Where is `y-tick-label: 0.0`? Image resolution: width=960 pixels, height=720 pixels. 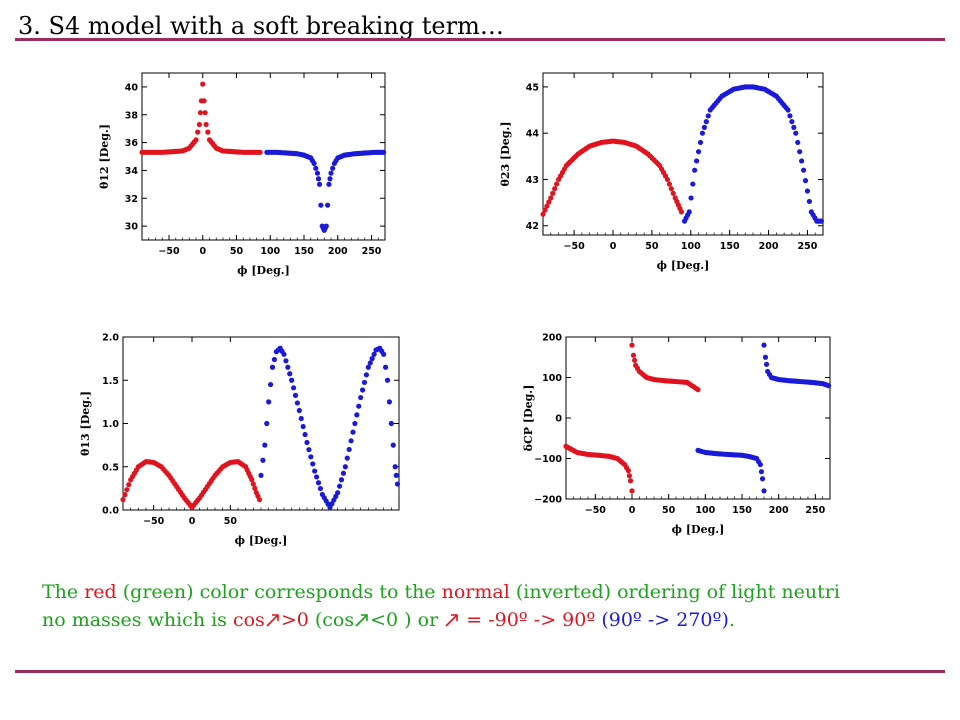 y-tick-label: 0.0 is located at coordinates (110, 511).